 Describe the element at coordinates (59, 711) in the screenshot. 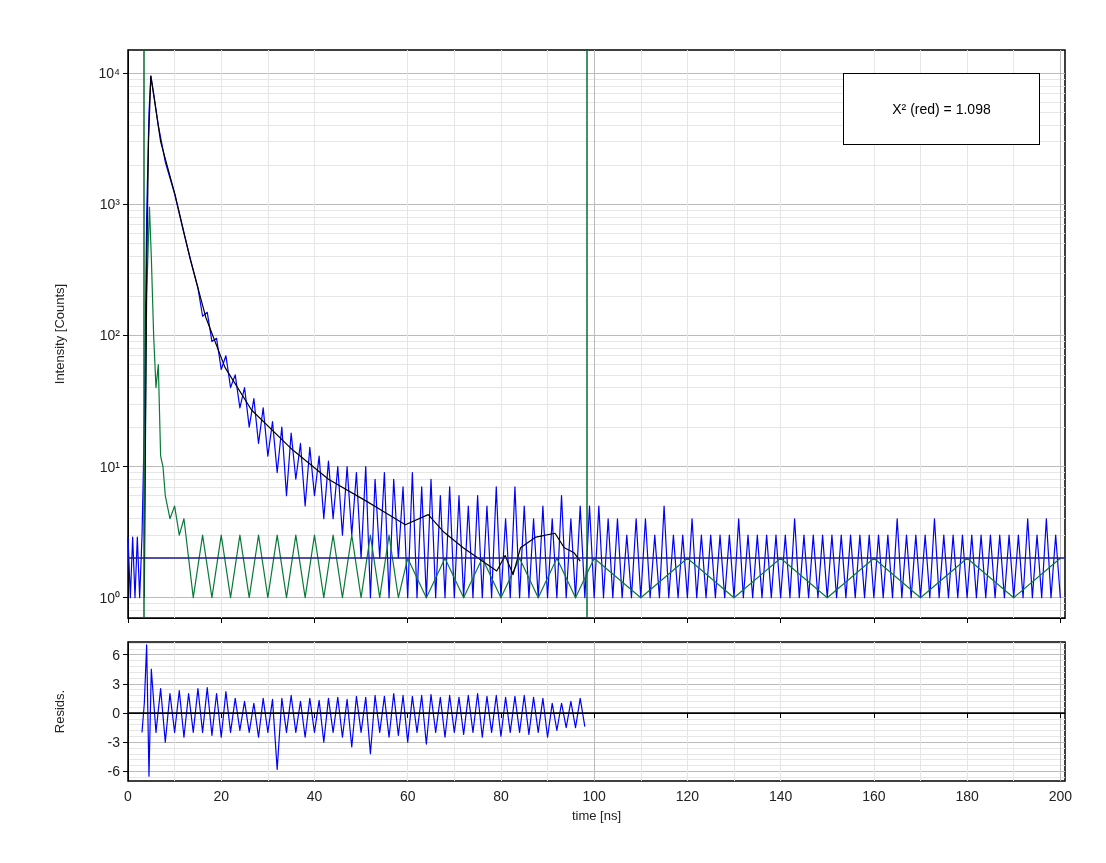

I see `y-axis-title: Resids.` at that location.